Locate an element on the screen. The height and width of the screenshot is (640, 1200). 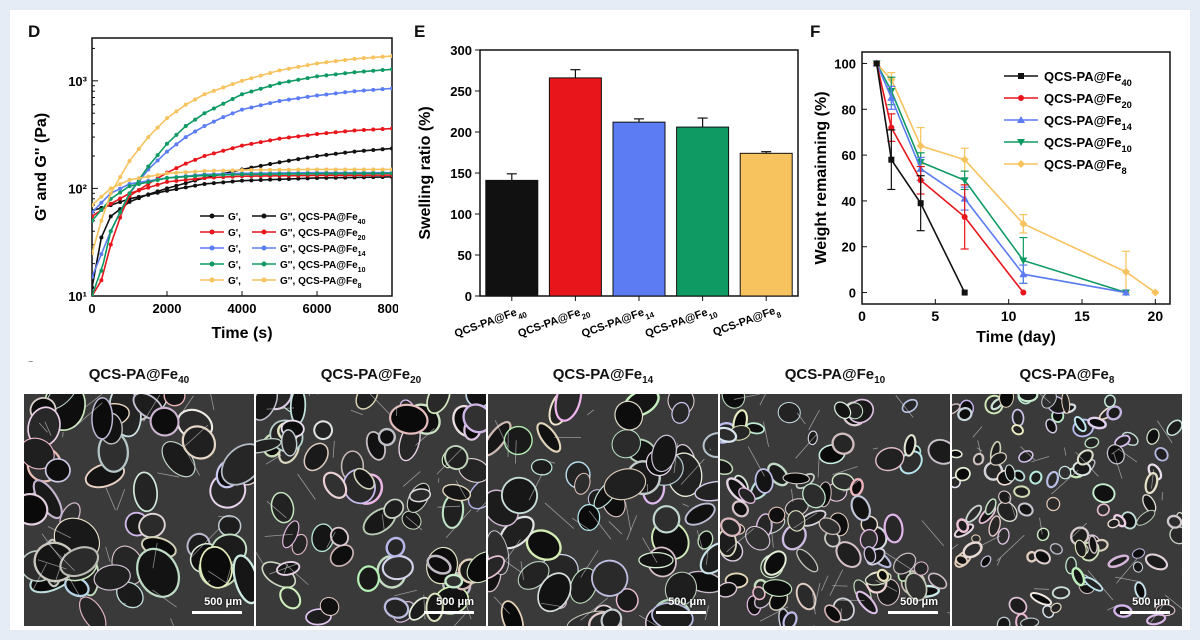
legend-label-gpp: G'', QCS-PA@Fe20 is located at coordinates (323, 235).